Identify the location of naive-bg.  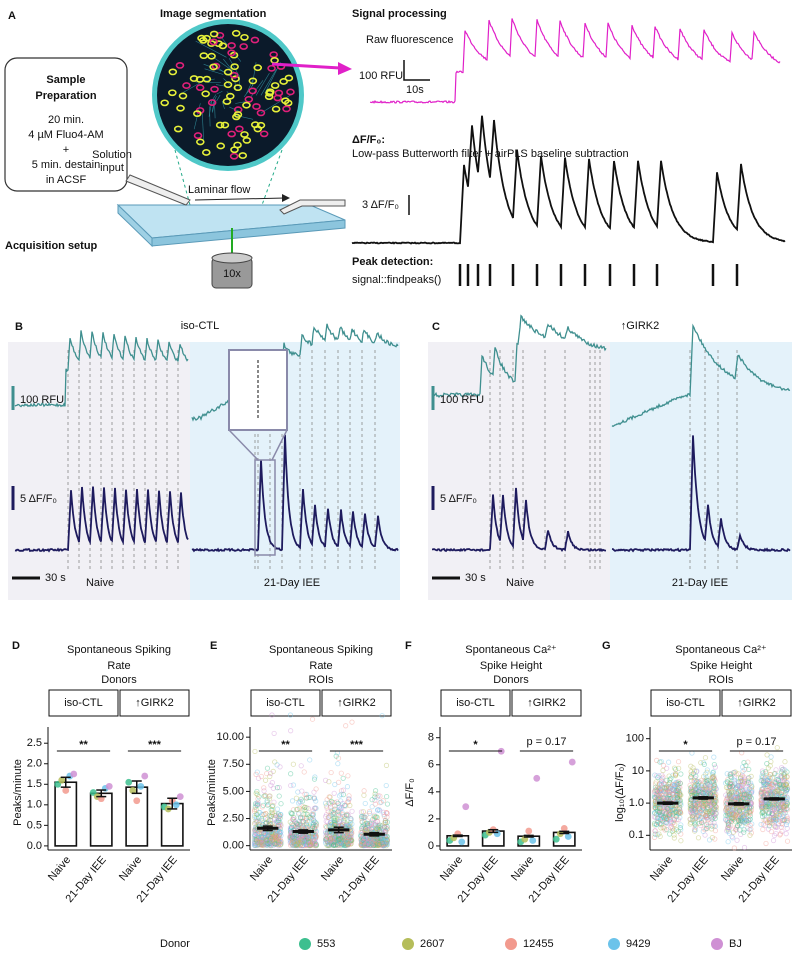
(519, 471).